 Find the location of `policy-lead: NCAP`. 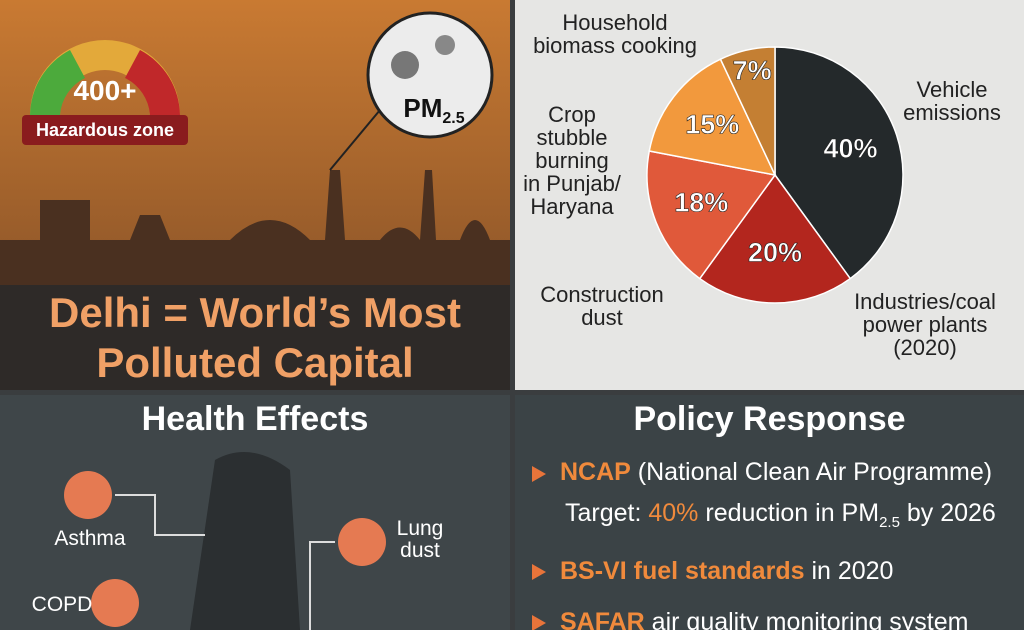

policy-lead: NCAP is located at coordinates (595, 472).